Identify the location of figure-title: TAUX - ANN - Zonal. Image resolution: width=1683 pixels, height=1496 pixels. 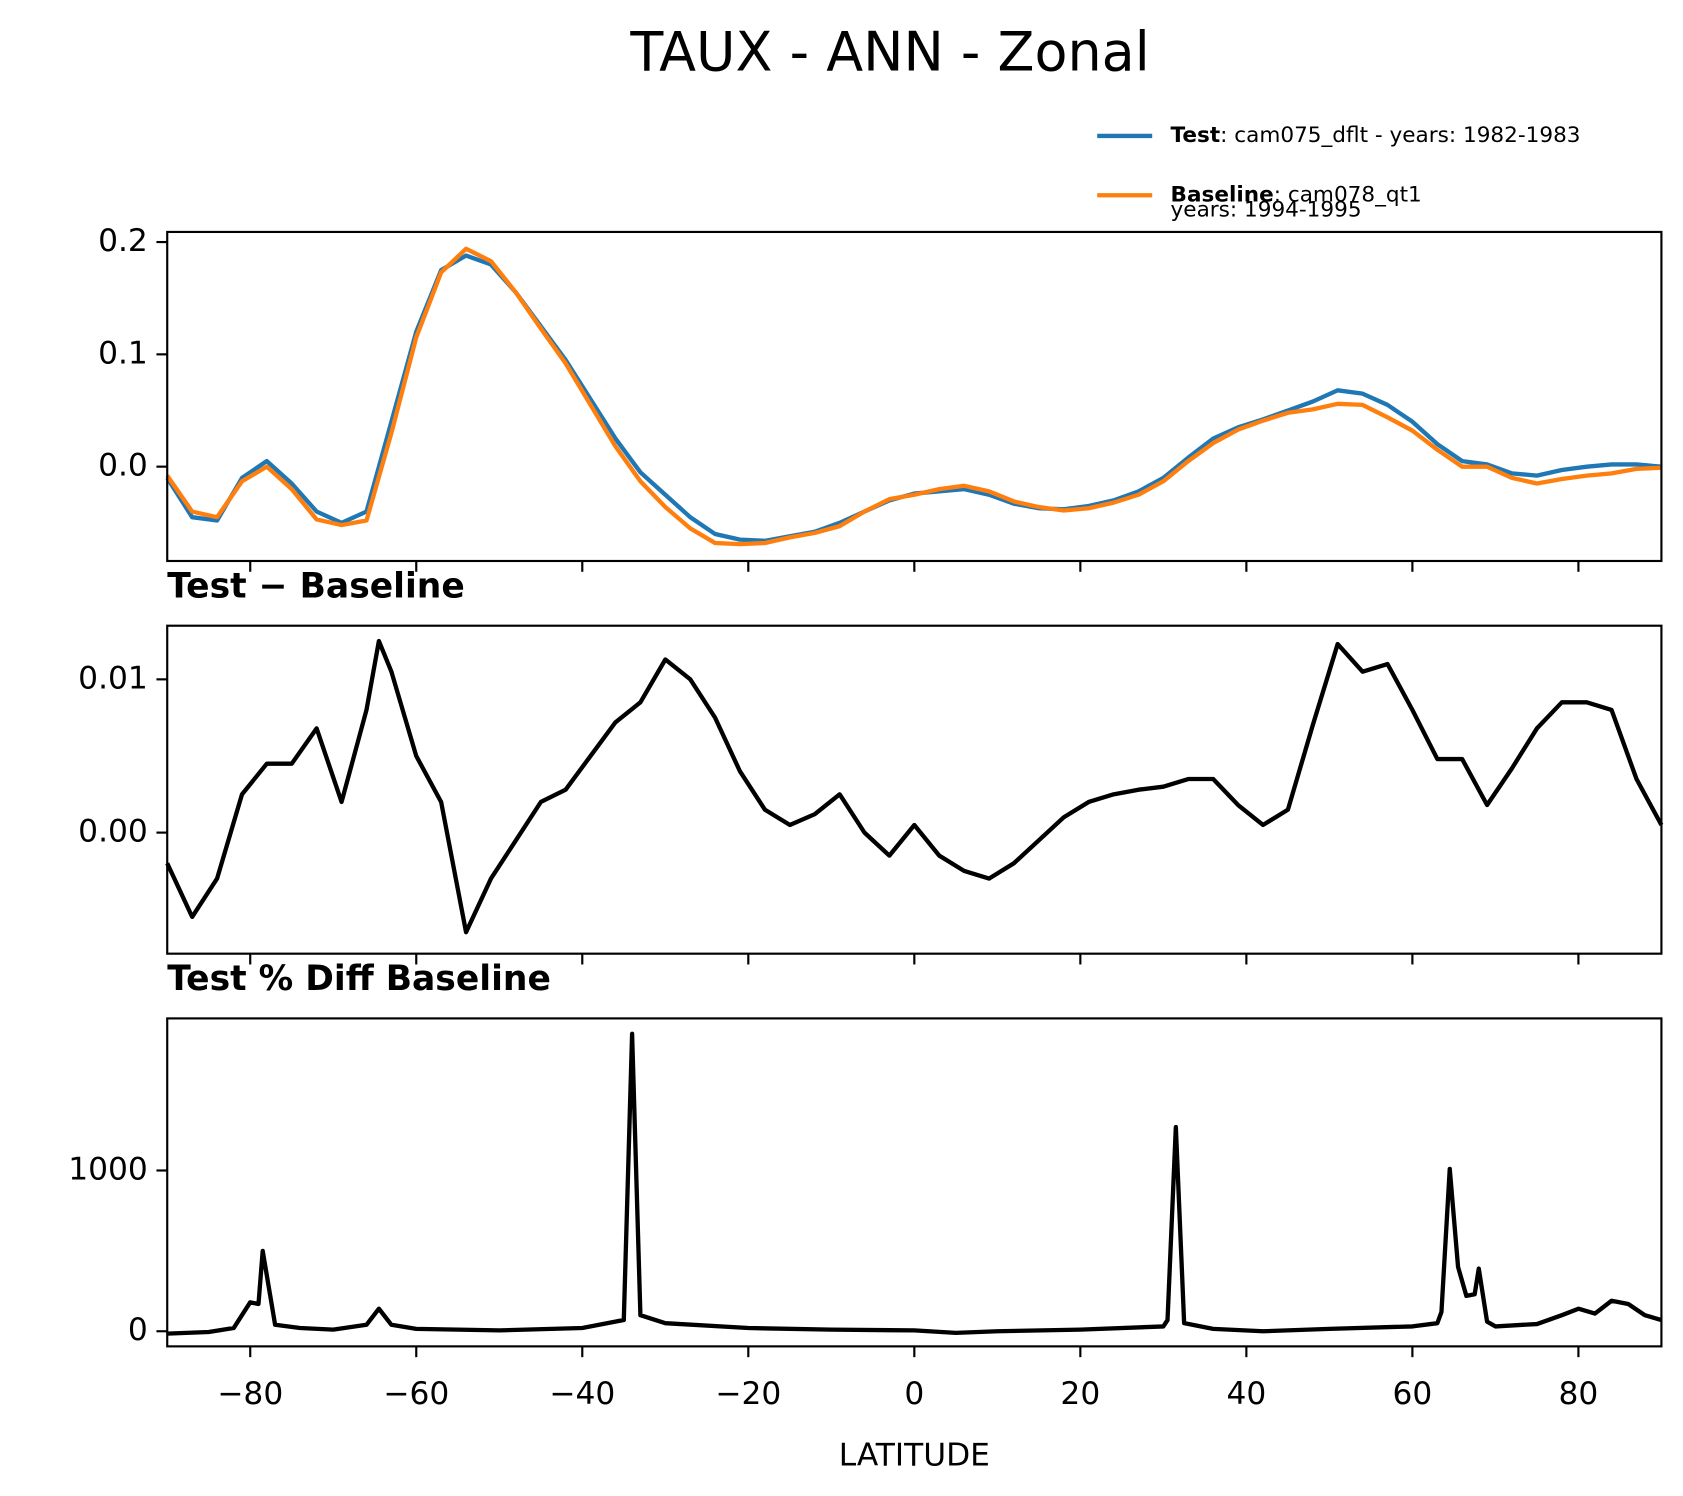
(889, 52).